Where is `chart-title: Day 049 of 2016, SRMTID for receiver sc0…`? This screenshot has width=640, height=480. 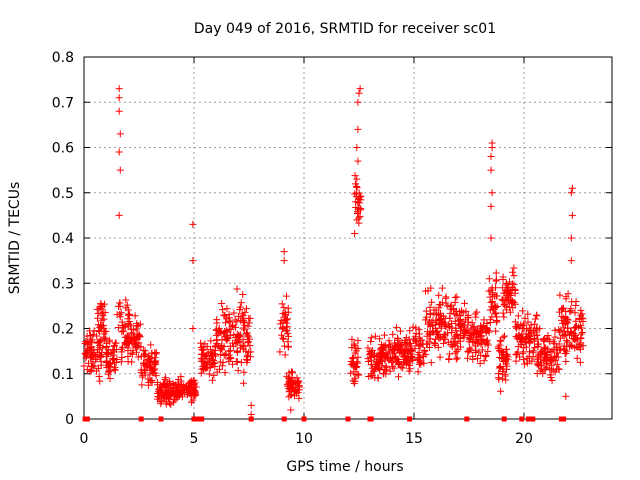
chart-title: Day 049 of 2016, SRMTID for receiver sc0… is located at coordinates (345, 29).